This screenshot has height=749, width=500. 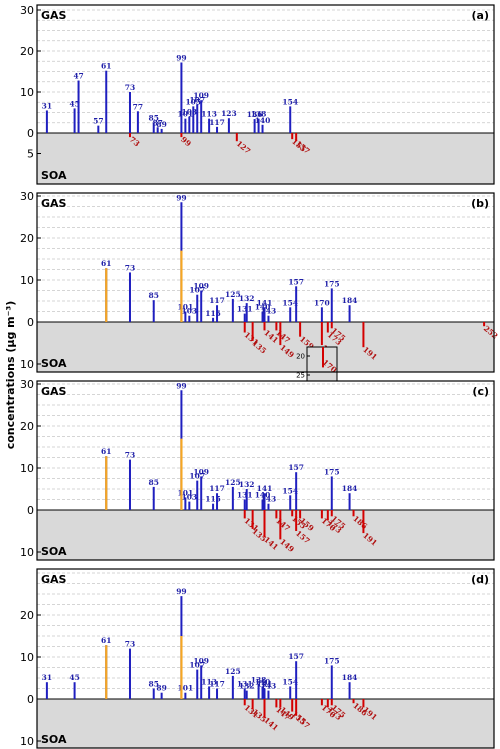 What do you see at coordinates (300, 357) in the screenshot?
I see `inset-tick-label: 20` at bounding box center [300, 357].